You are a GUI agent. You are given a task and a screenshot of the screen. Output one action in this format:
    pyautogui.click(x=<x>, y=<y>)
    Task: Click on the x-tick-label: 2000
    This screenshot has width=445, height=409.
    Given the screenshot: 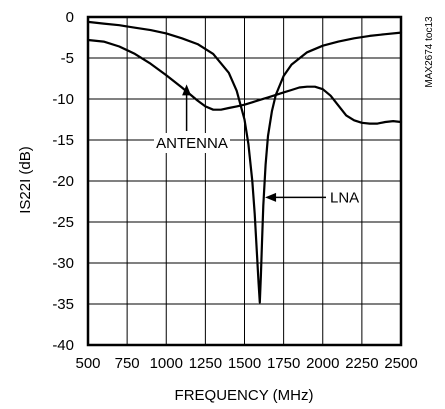 What is the action you would take?
    pyautogui.click(x=322, y=363)
    